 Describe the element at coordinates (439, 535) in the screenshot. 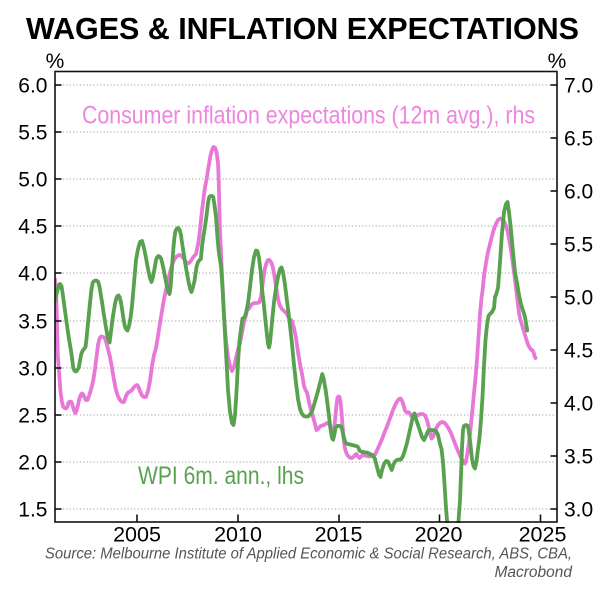

I see `svg-text: 2020` at that location.